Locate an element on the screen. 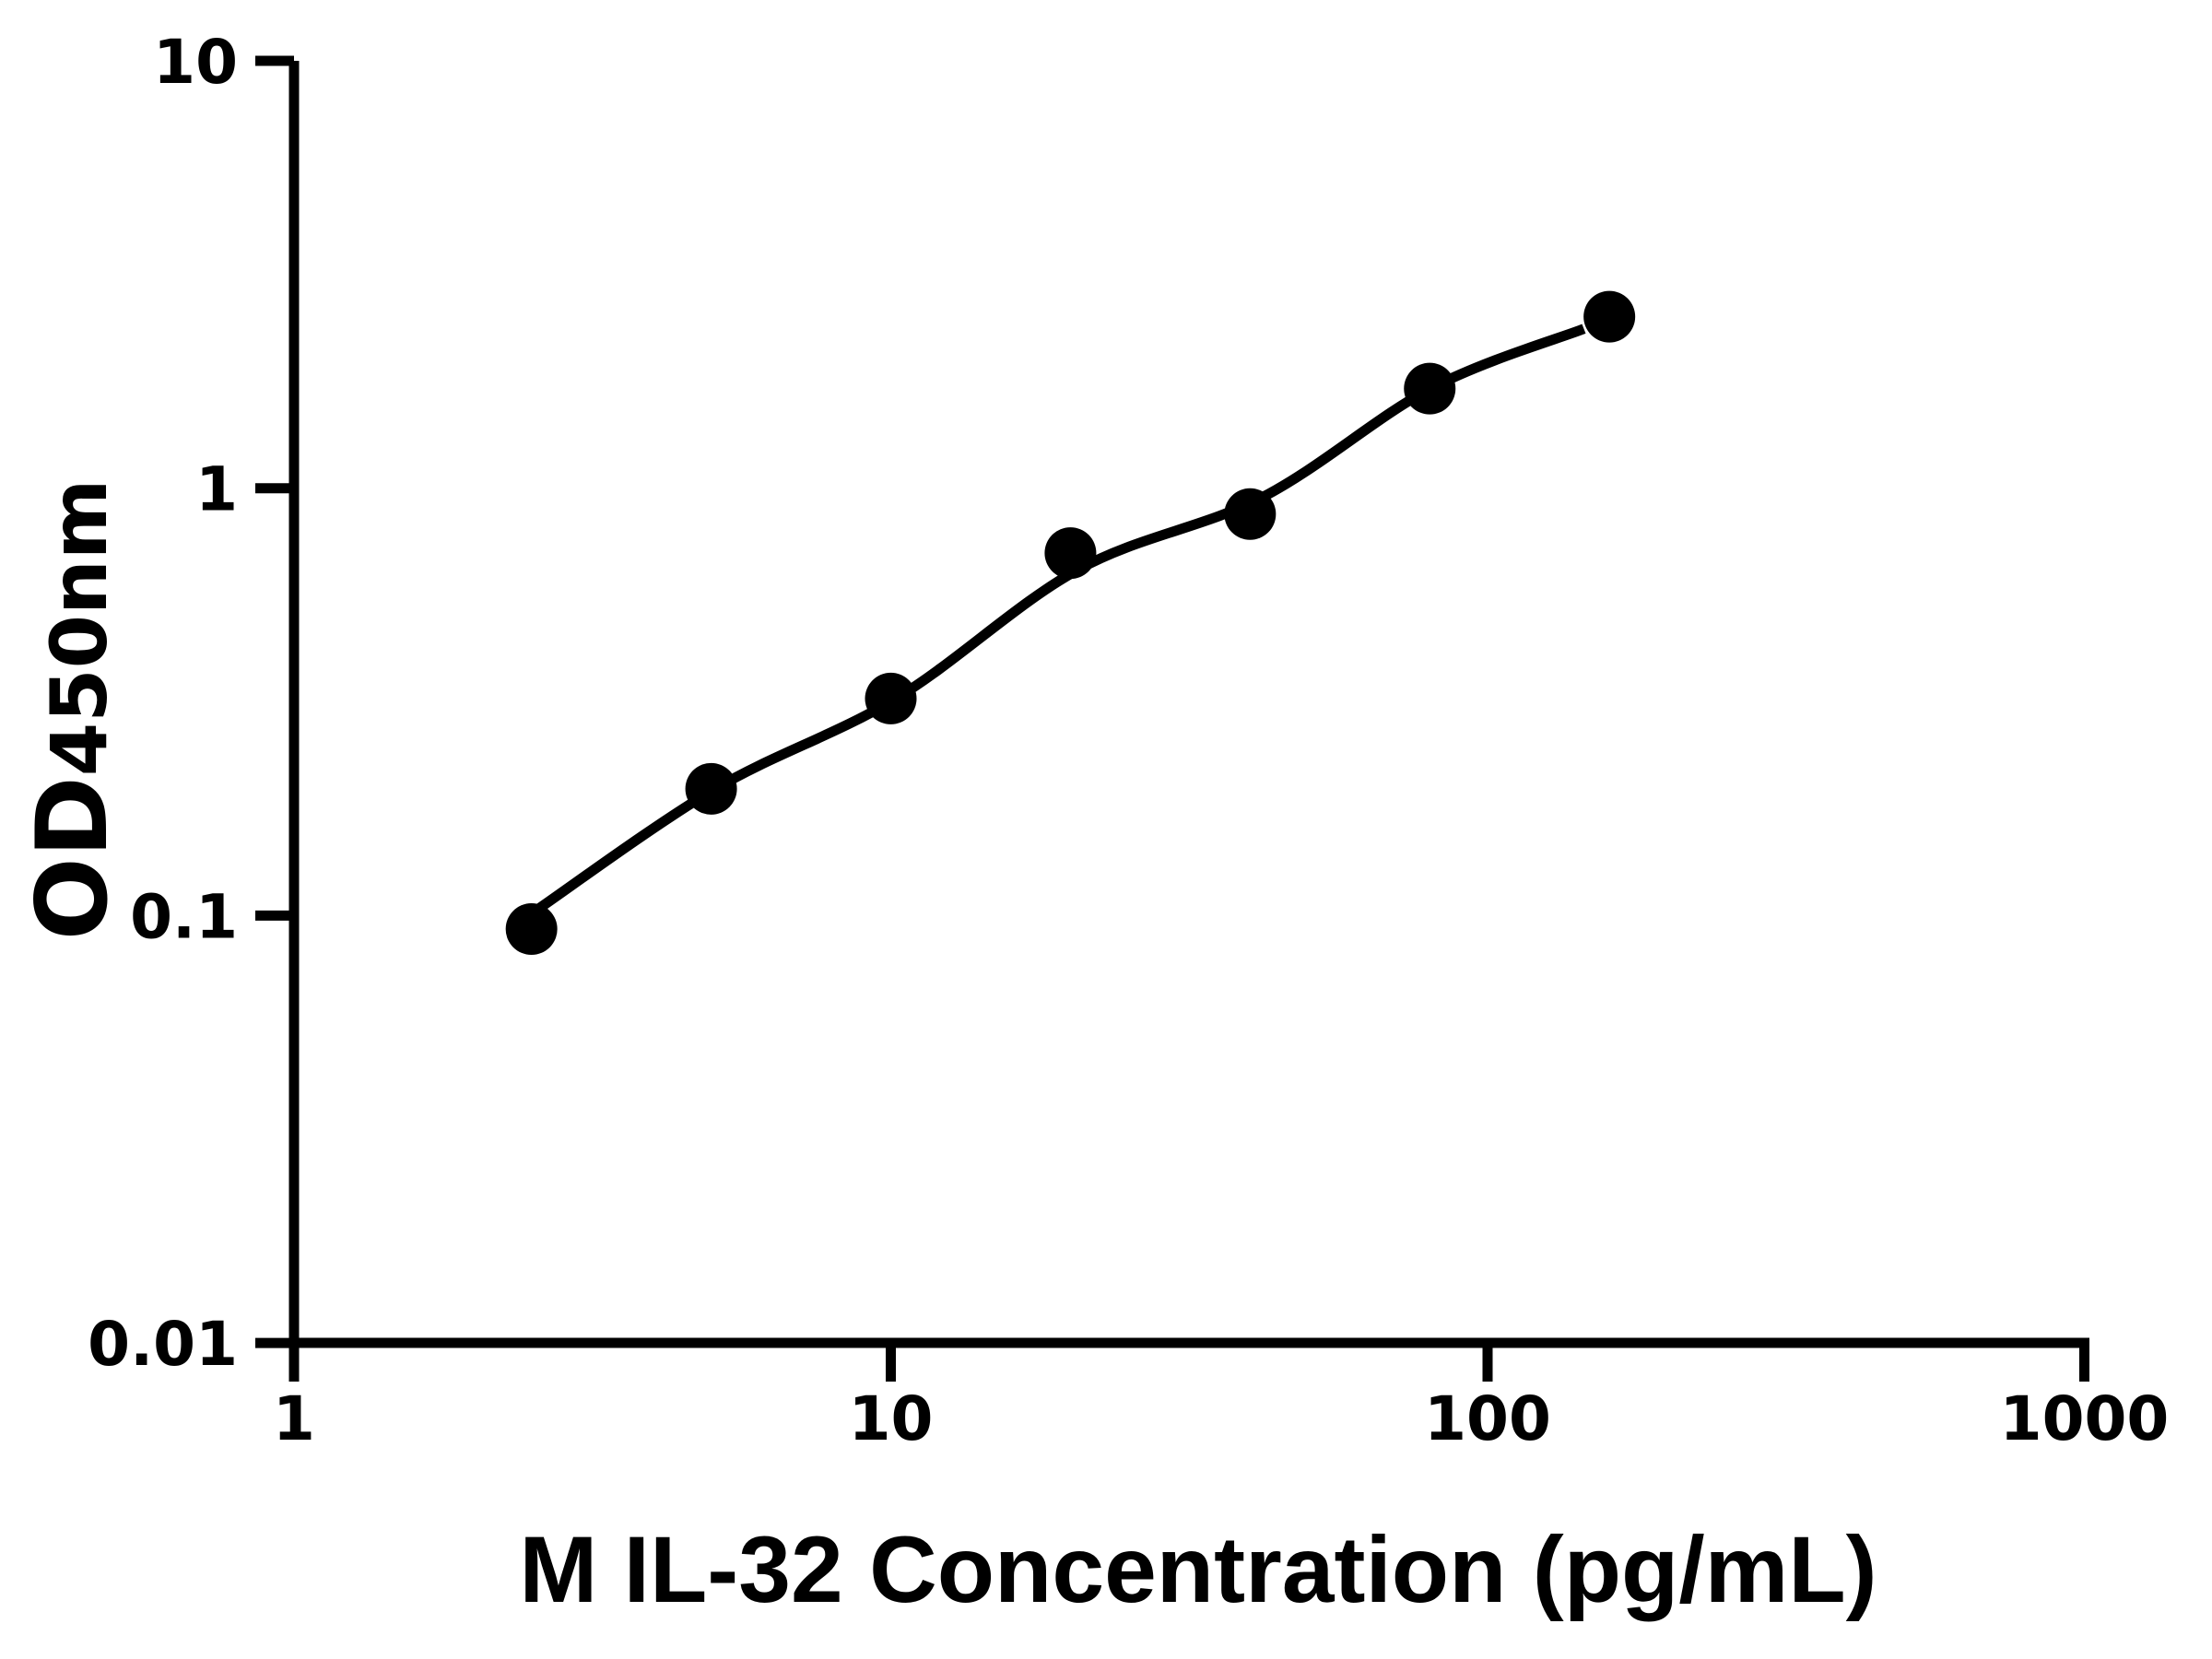 This screenshot has width=2212, height=1659. x-tick-label: 100 is located at coordinates (1487, 1418).